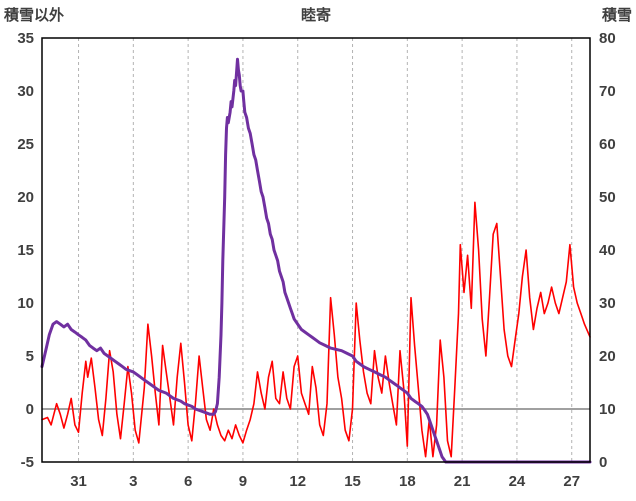 The height and width of the screenshot is (501, 636). Describe the element at coordinates (27, 462) in the screenshot. I see `left-tick-label: -5` at that location.